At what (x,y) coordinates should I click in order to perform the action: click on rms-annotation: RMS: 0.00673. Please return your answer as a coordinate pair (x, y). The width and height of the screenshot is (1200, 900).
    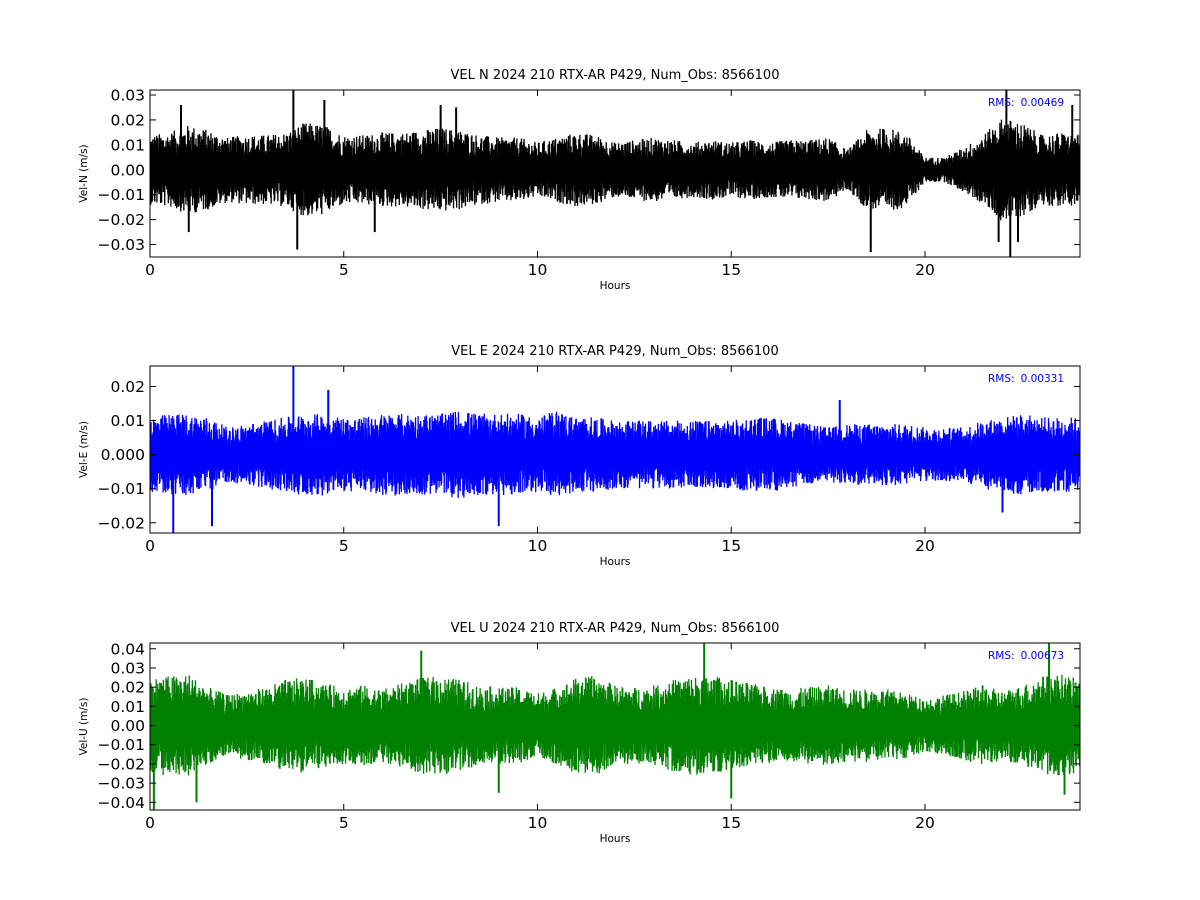
    Looking at the image, I should click on (1026, 656).